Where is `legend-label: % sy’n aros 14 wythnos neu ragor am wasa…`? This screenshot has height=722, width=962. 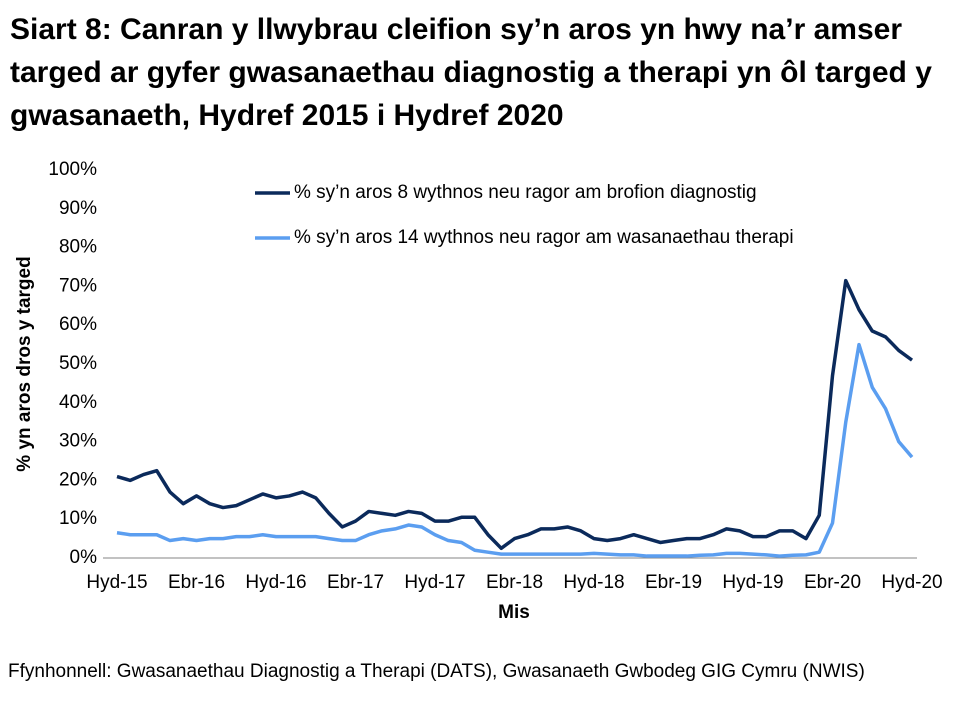
legend-label: % sy’n aros 14 wythnos neu ragor am wasa… is located at coordinates (544, 237).